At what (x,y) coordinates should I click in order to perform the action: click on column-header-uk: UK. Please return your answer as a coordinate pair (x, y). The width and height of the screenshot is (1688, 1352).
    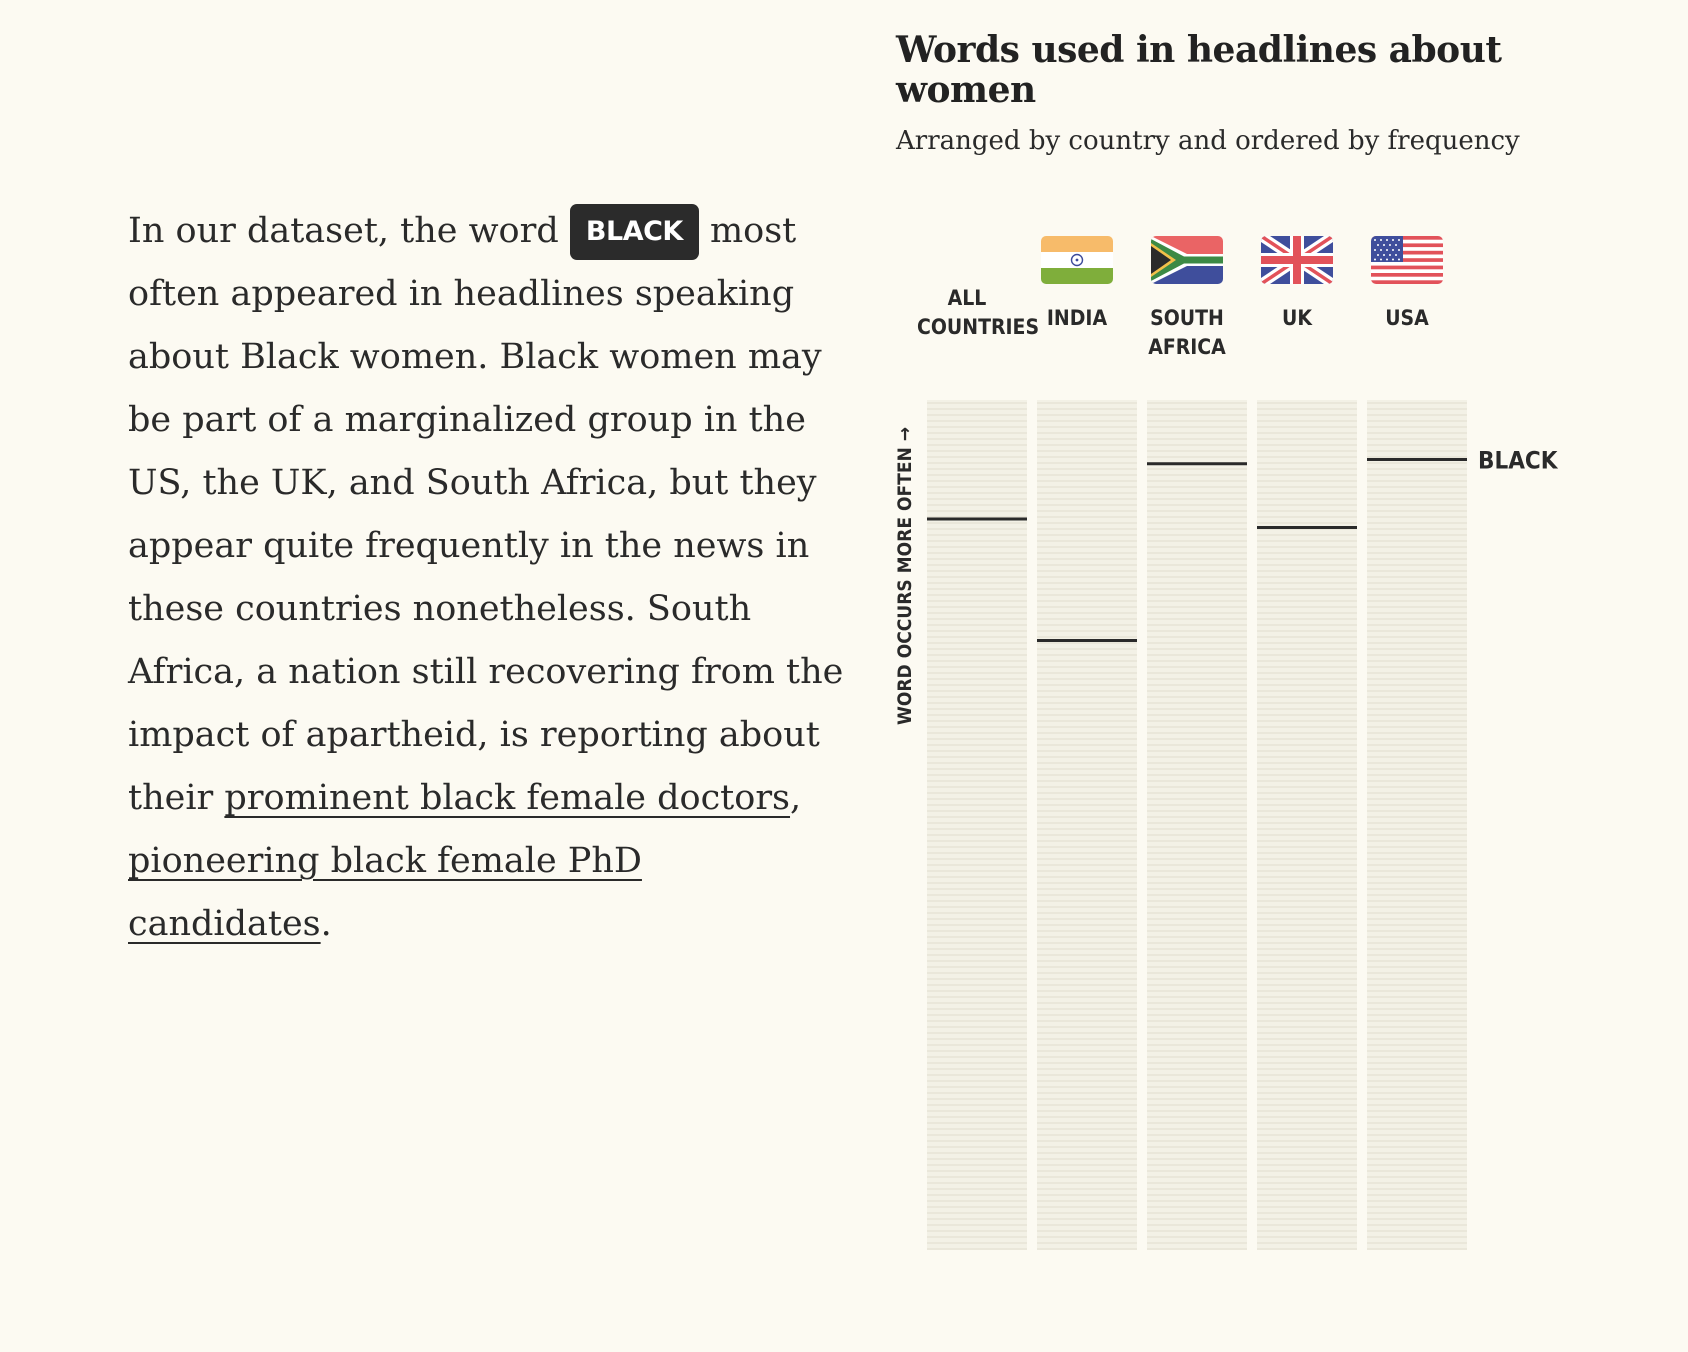
    Looking at the image, I should click on (1297, 284).